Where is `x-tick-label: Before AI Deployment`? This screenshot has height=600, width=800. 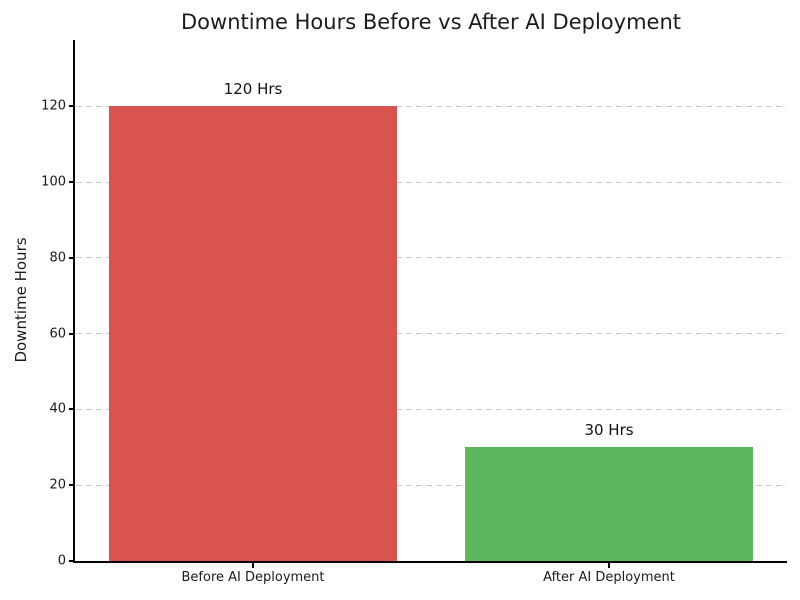
x-tick-label: Before AI Deployment is located at coordinates (253, 577).